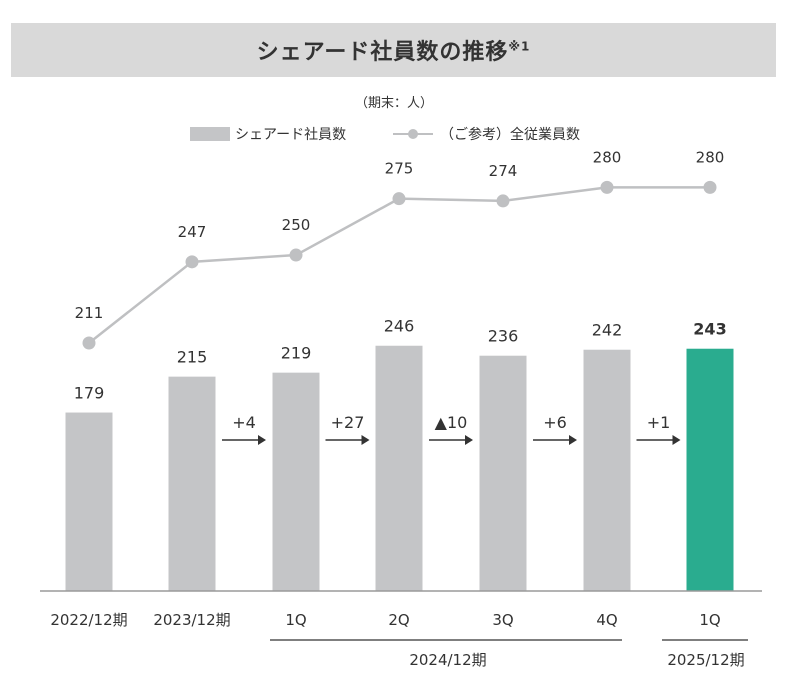 Image resolution: width=788 pixels, height=684 pixels. I want to click on title-bar: シェアード社員数の推移※1, so click(393, 50).